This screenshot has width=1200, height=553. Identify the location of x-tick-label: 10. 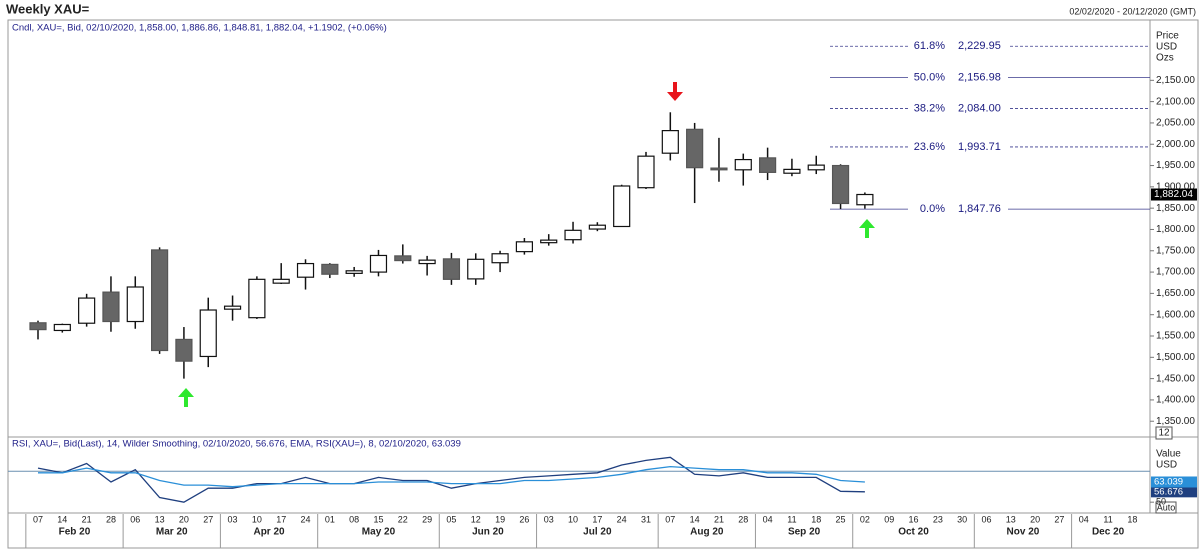
(573, 519).